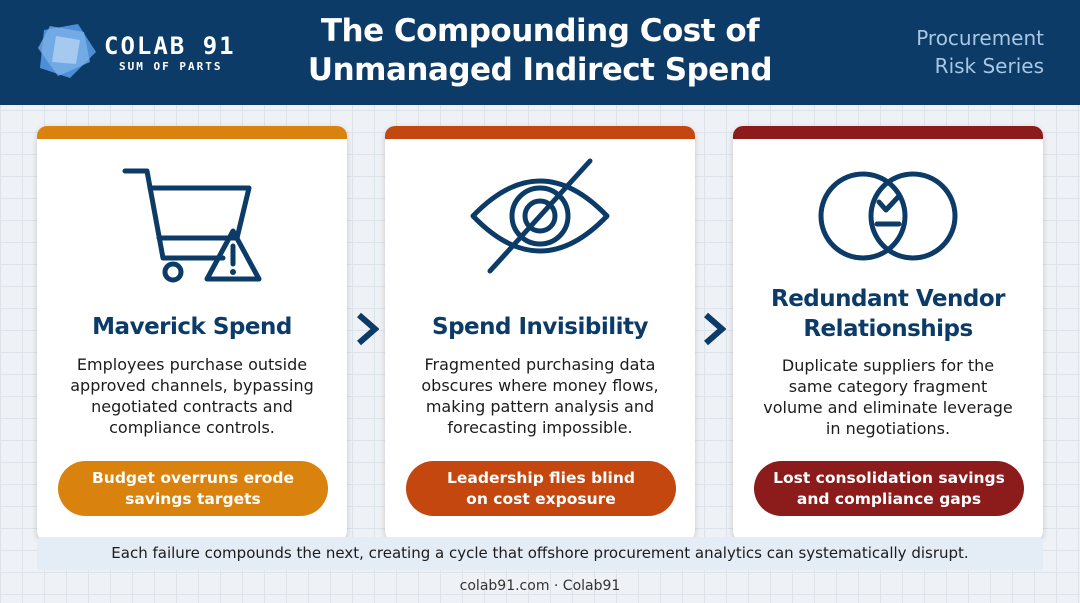  What do you see at coordinates (192, 477) in the screenshot?
I see `impact-badge-line-1: Budget overruns erode` at bounding box center [192, 477].